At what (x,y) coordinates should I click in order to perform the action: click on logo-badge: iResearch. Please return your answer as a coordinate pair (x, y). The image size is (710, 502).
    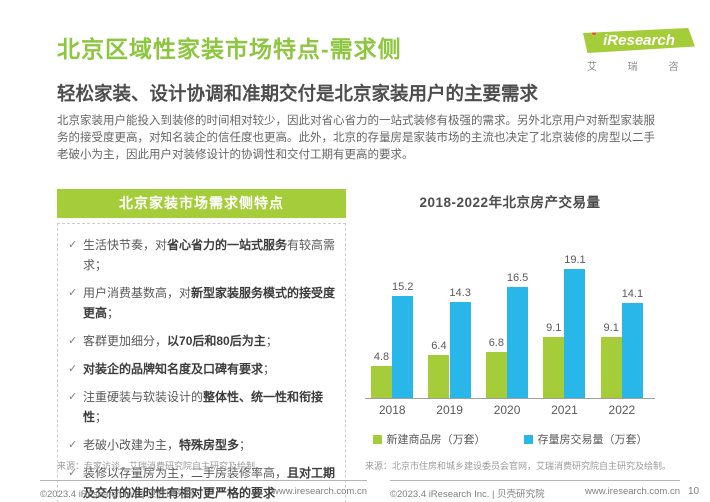
    Looking at the image, I should click on (639, 40).